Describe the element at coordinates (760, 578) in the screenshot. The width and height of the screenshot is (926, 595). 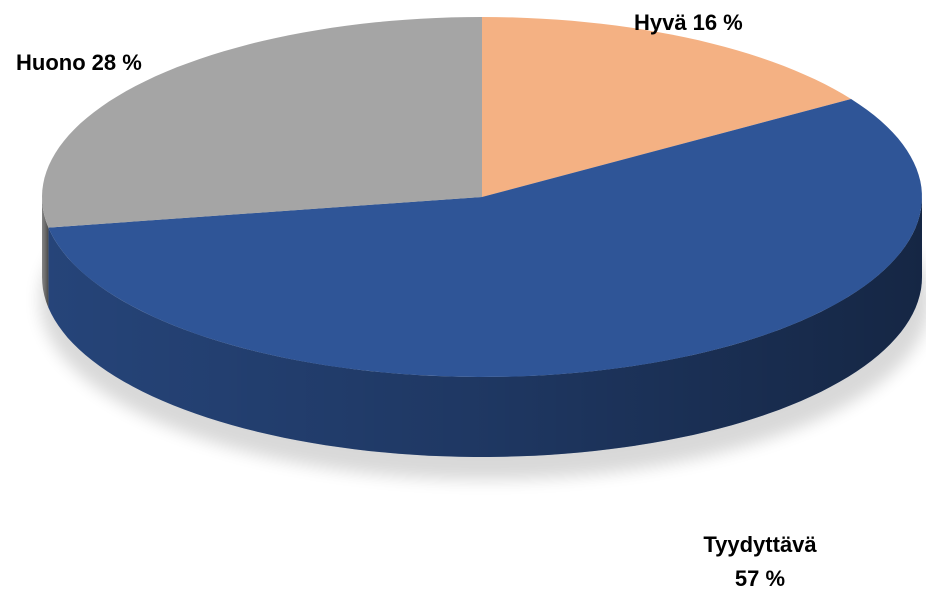
I see `label-value: 57 %` at that location.